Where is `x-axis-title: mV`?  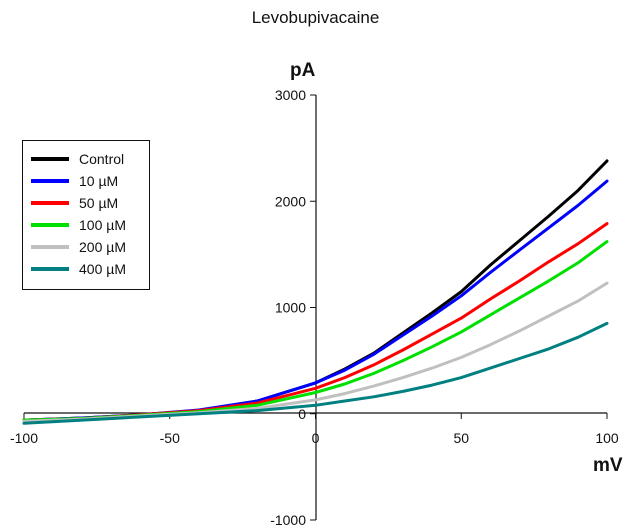
x-axis-title: mV is located at coordinates (608, 465).